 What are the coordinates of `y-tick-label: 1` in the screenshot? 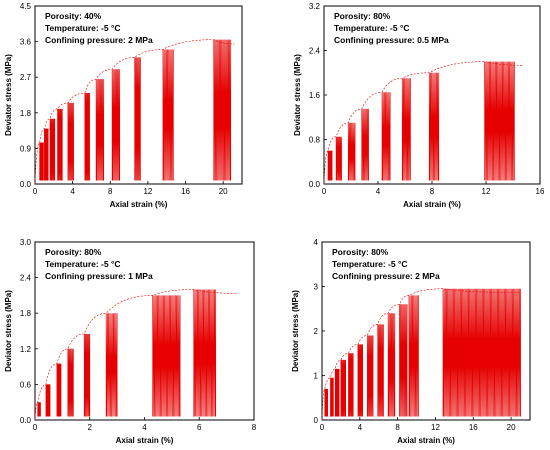 It's located at (316, 376).